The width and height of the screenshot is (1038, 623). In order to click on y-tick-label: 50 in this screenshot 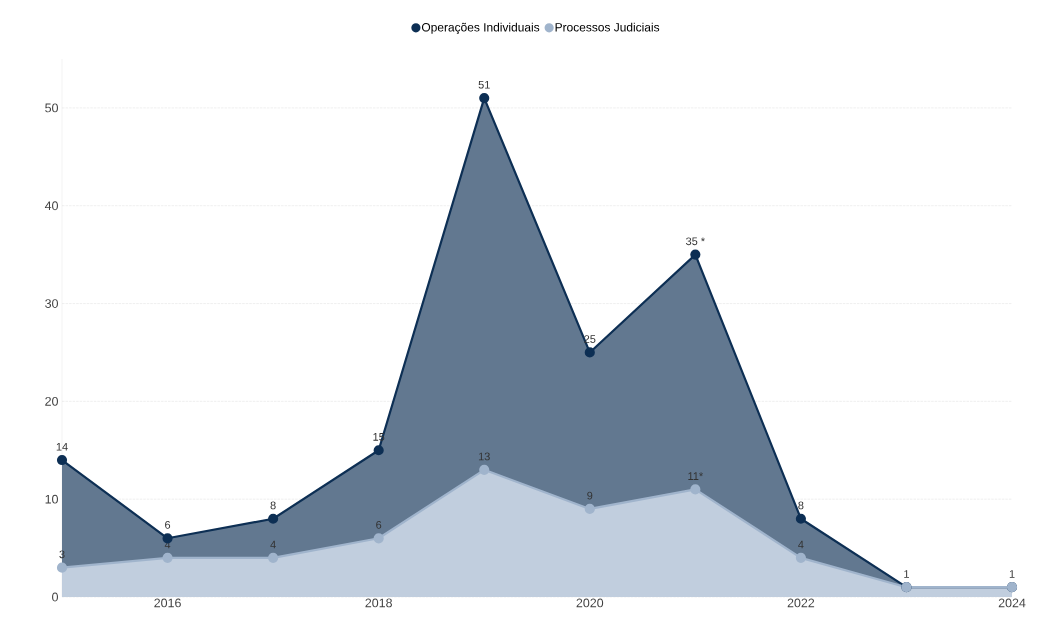, I will do `click(51, 108)`.